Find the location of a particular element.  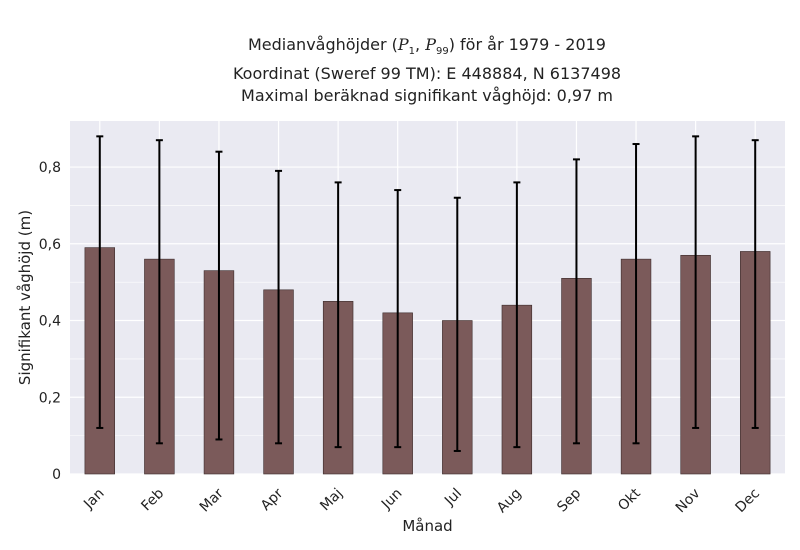

y-tick-label: 0,6 is located at coordinates (50, 245).